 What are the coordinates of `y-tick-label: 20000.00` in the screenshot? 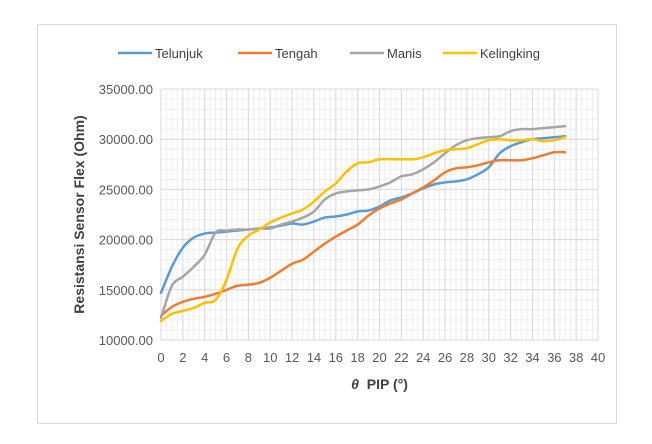 It's located at (126, 240).